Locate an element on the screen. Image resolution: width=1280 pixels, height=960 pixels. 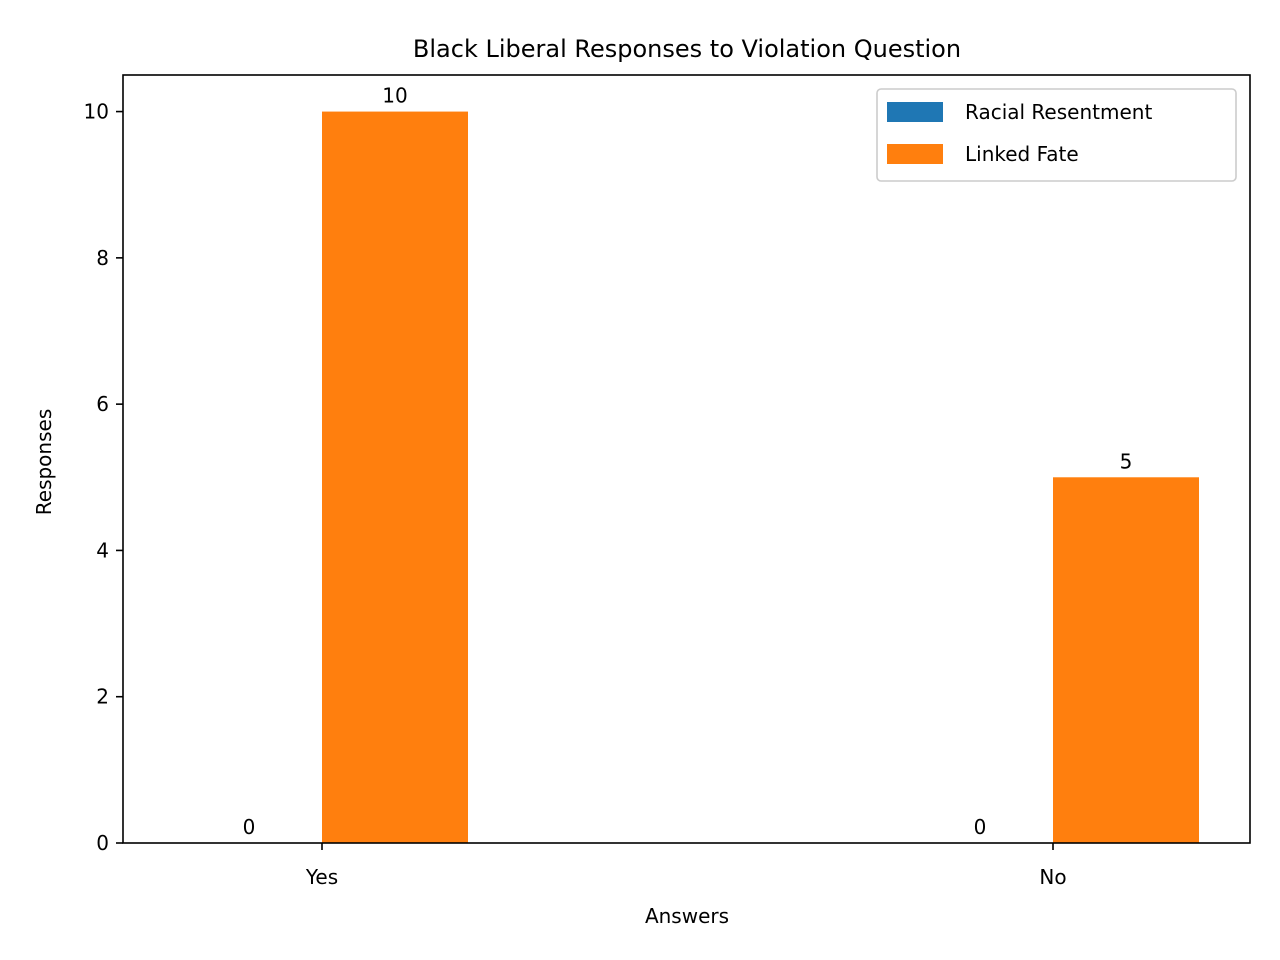
legend-swatch-racial-resentment is located at coordinates (915, 112).